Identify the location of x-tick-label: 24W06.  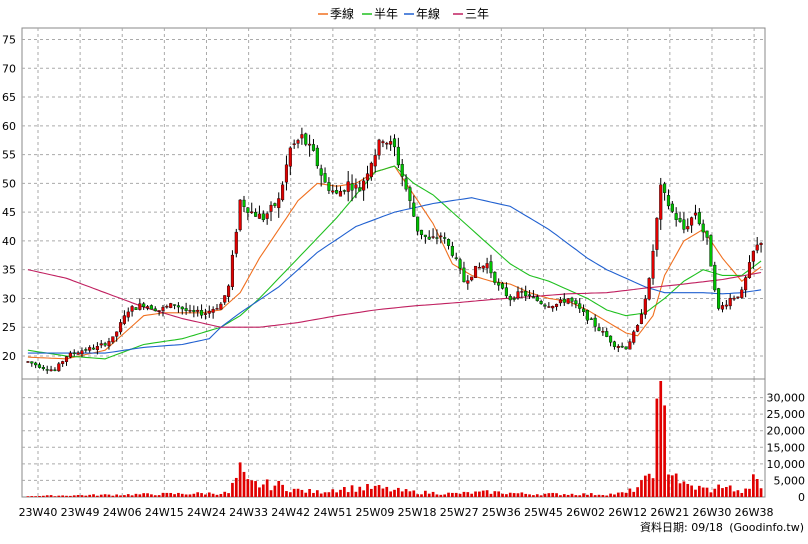
(122, 512).